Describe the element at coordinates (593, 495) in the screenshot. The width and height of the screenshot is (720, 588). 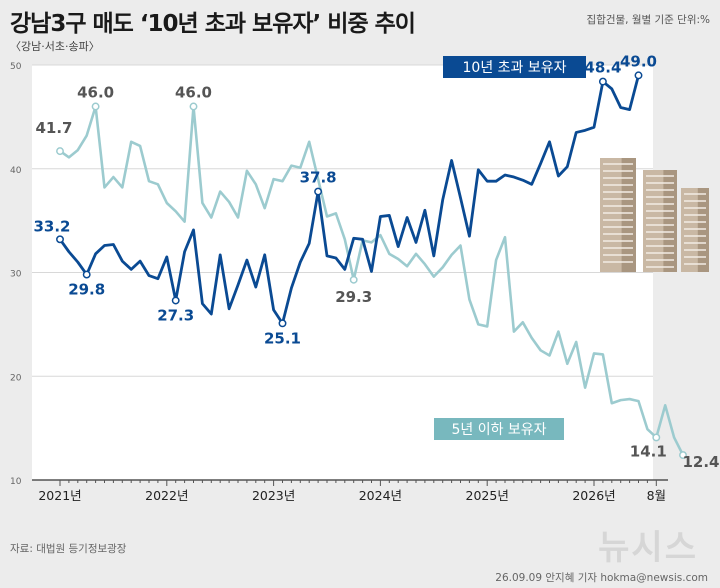
I see `x-tick-label: 2026년` at that location.